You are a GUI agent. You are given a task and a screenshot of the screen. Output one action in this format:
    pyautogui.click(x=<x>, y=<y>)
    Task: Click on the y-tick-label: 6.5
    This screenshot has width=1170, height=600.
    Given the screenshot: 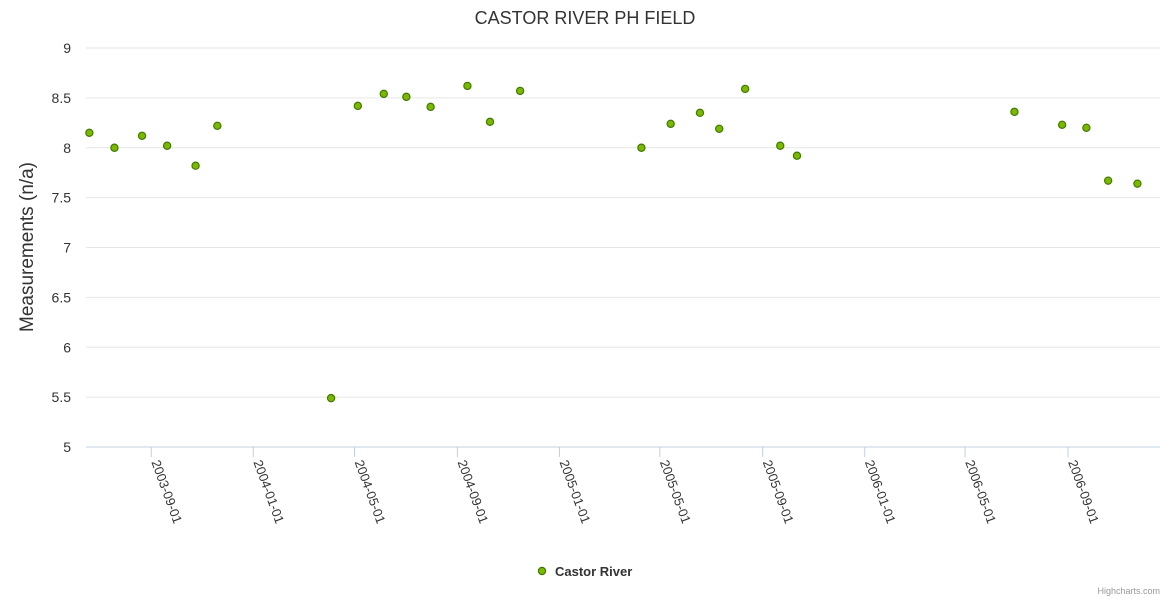 What is the action you would take?
    pyautogui.click(x=62, y=297)
    